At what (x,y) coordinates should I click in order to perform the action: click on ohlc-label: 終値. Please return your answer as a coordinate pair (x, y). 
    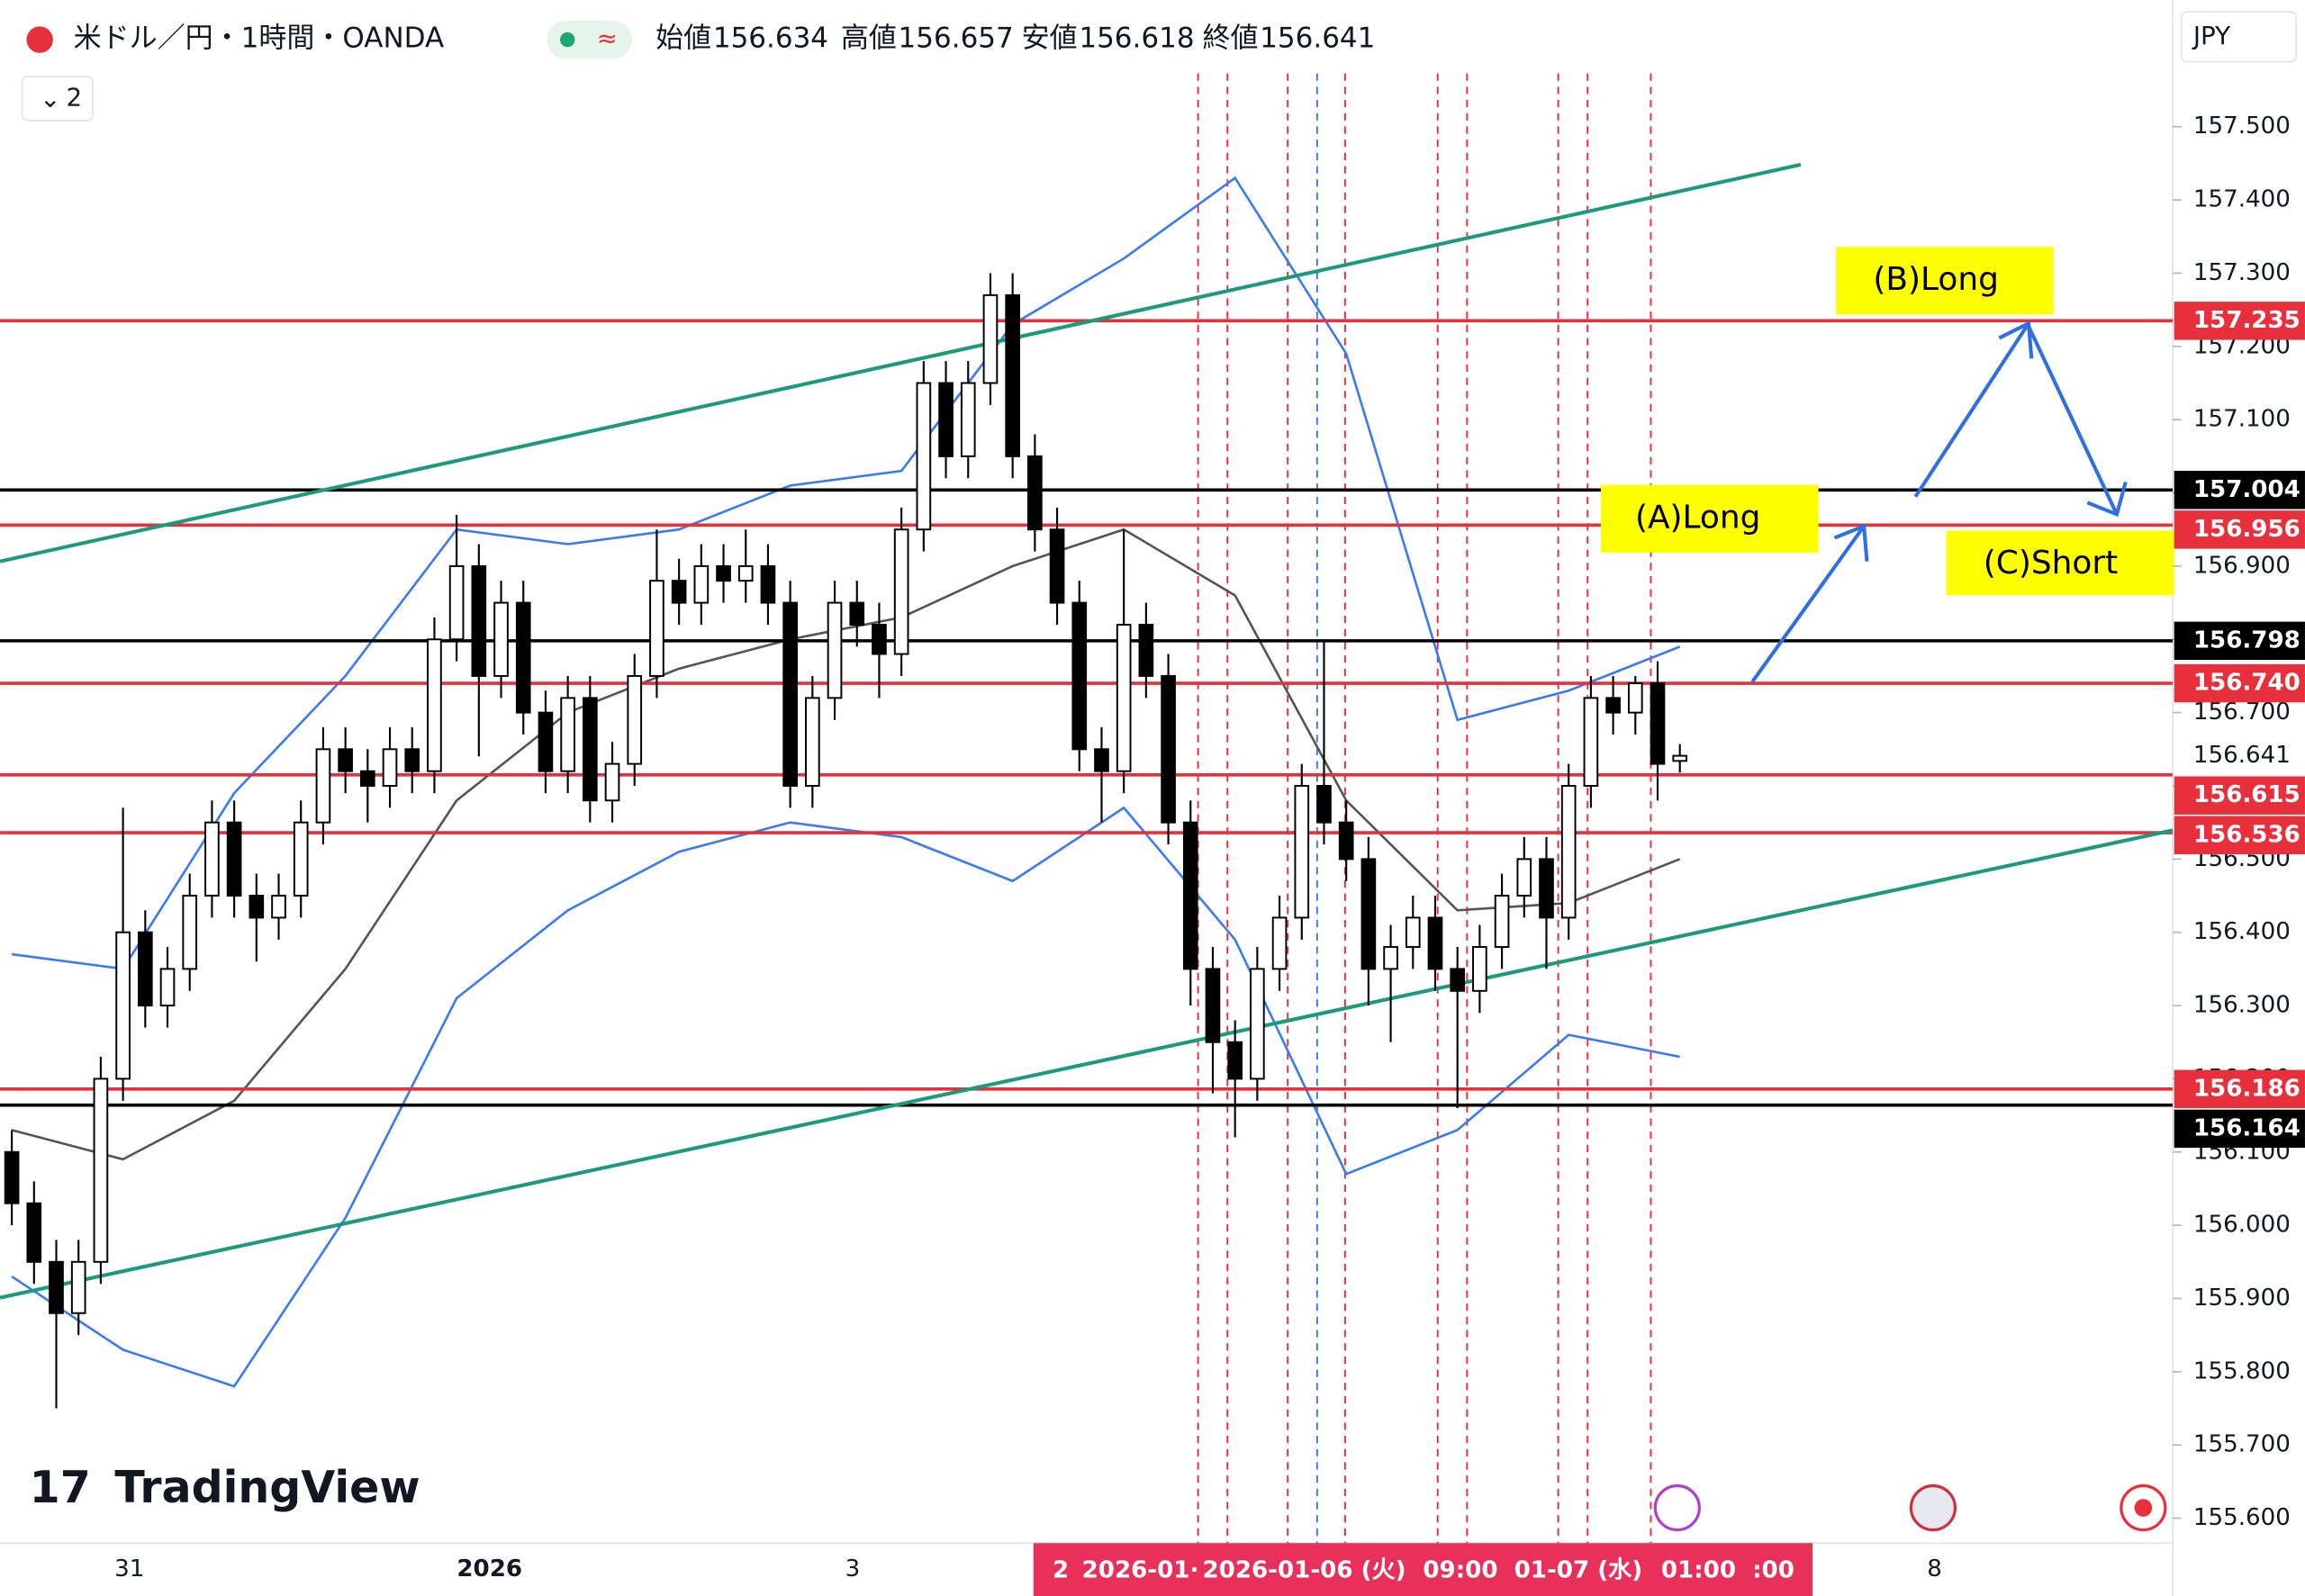
    Looking at the image, I should click on (1231, 39).